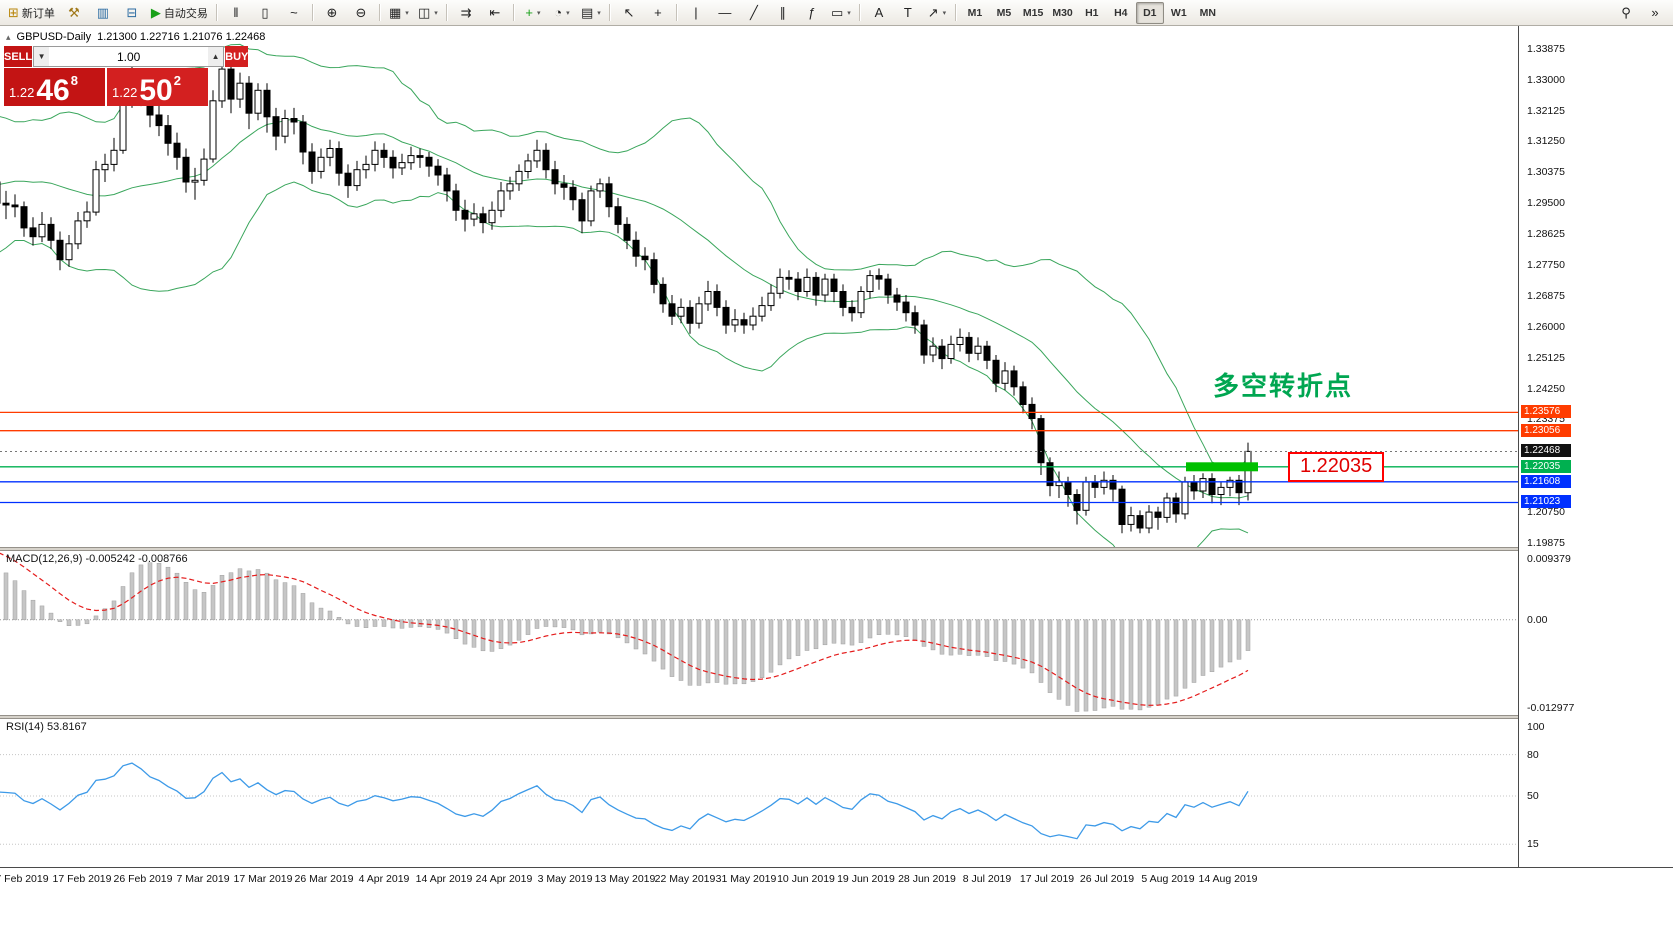 The image size is (1673, 947). I want to click on new-order-button: ⊞ 新订单, so click(31, 13).